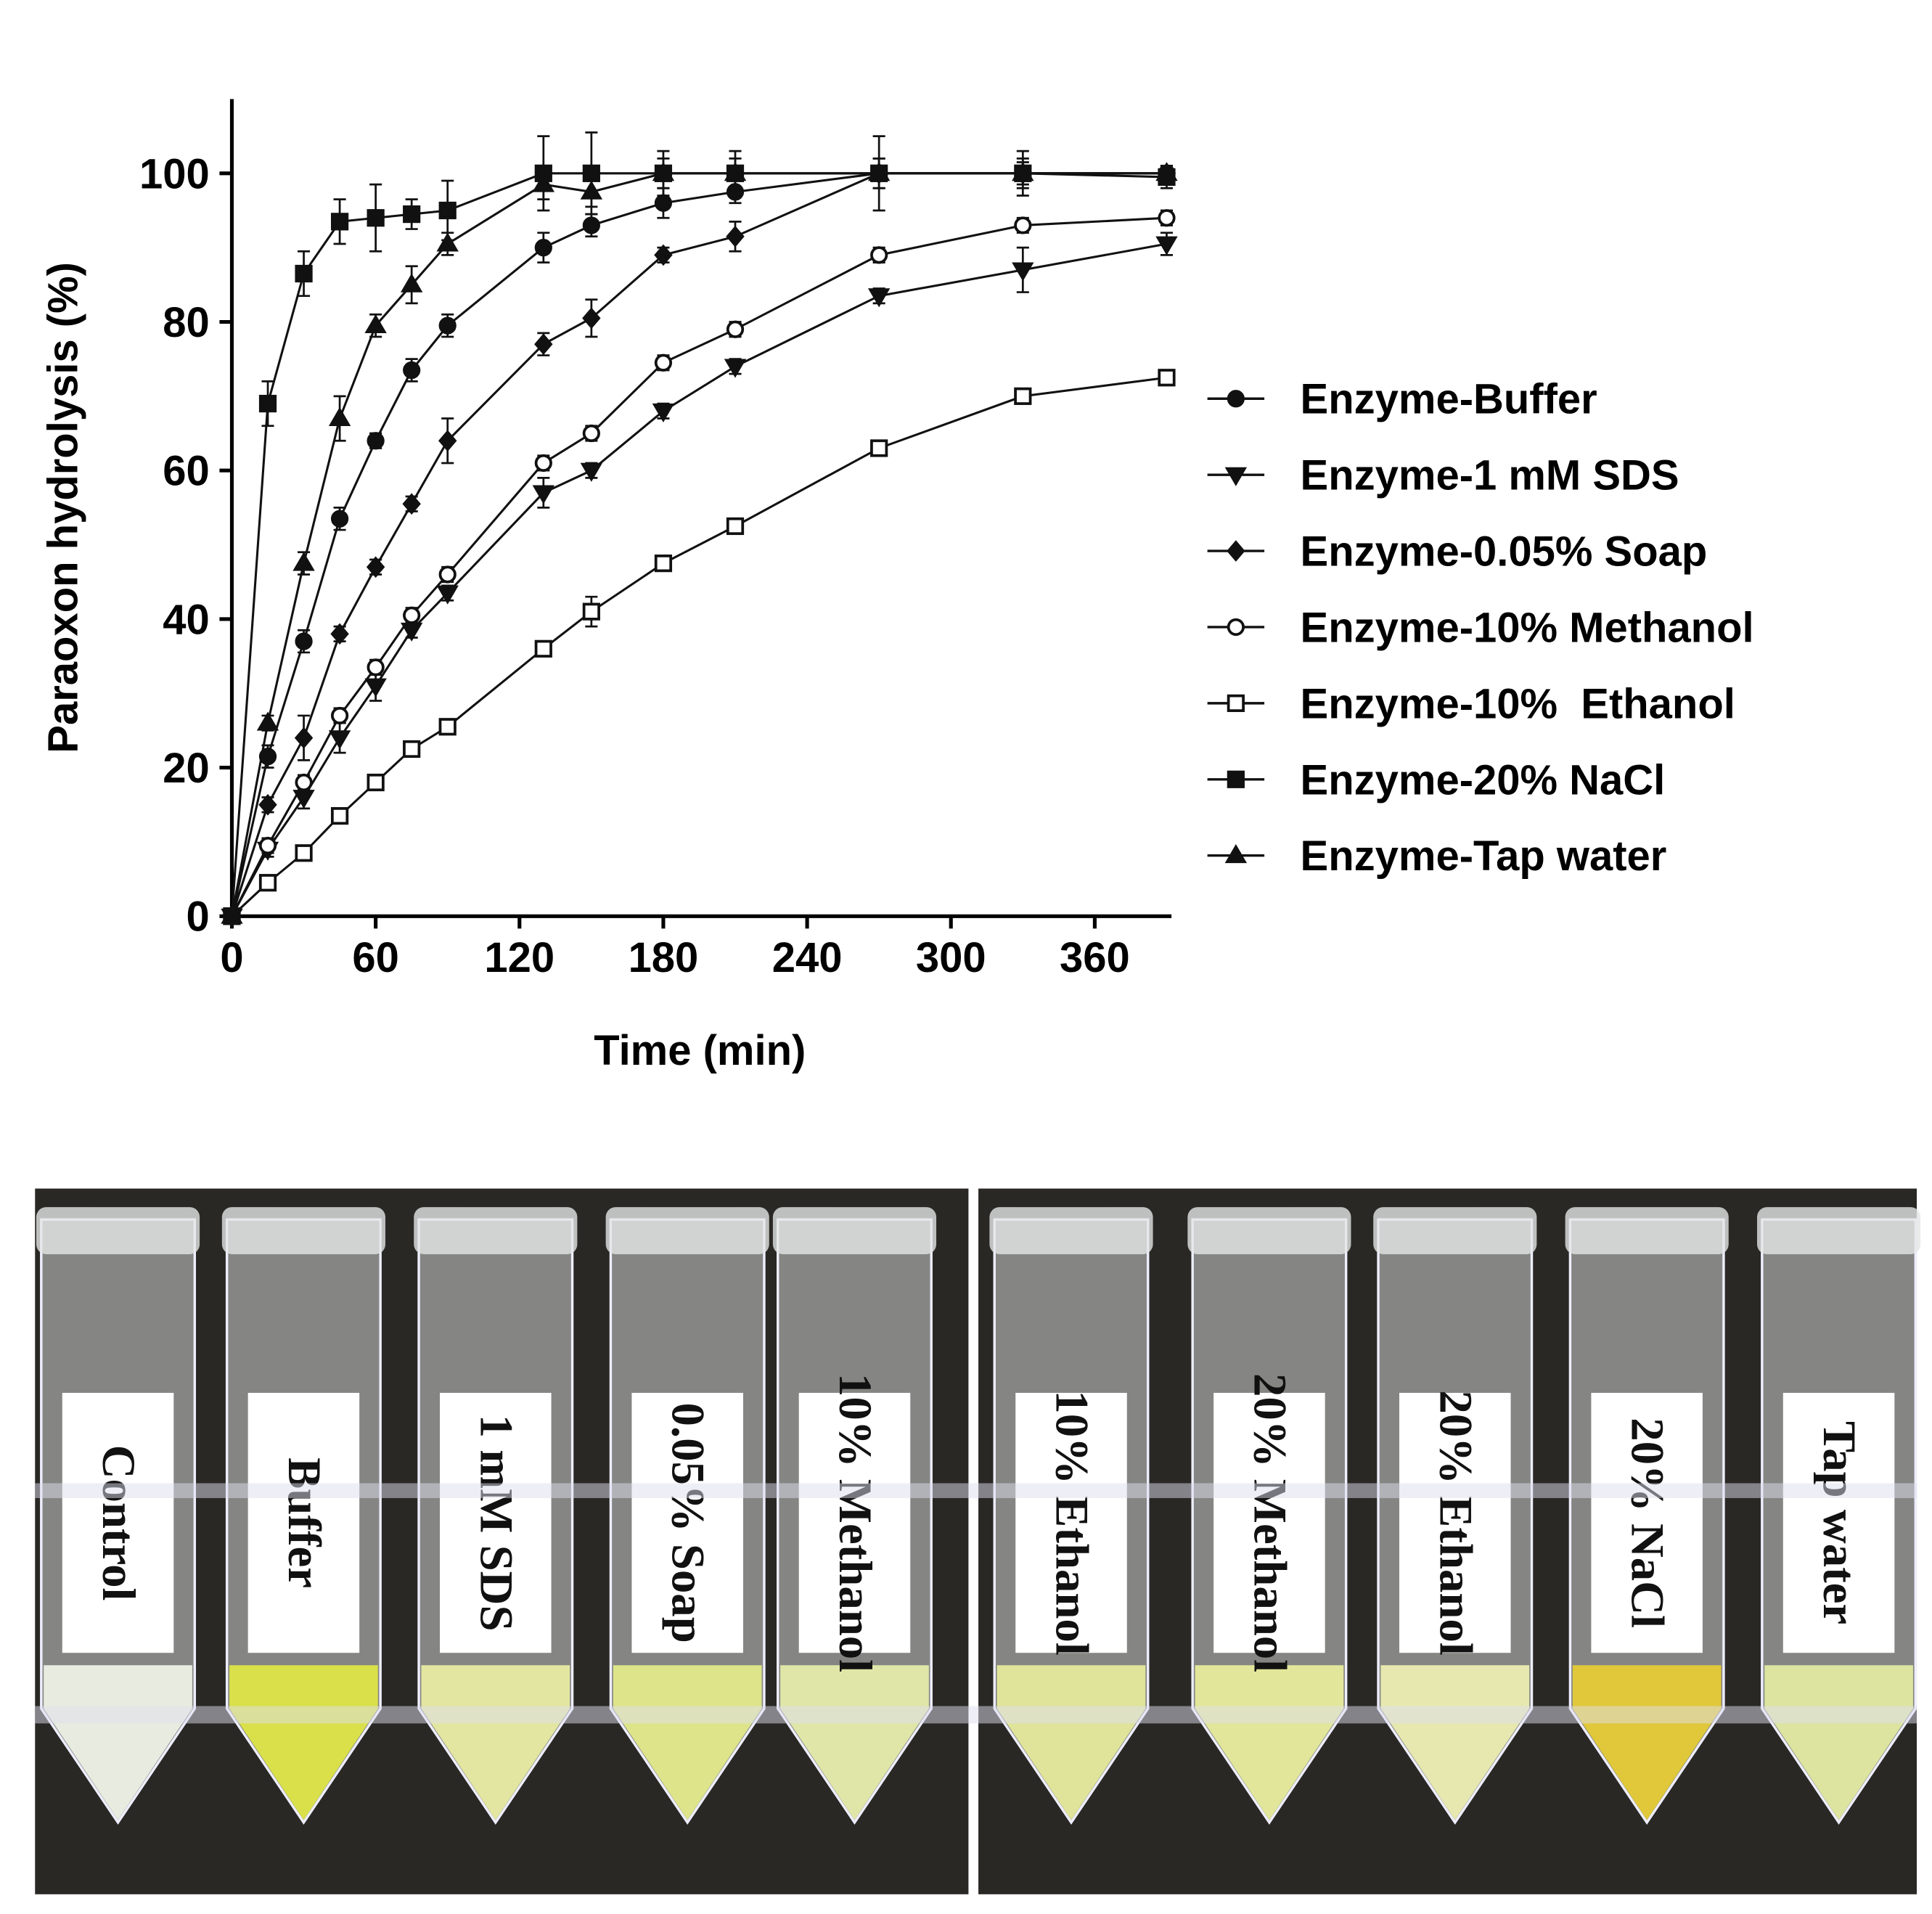  Describe the element at coordinates (198, 917) in the screenshot. I see `y-tick-label: 0` at that location.